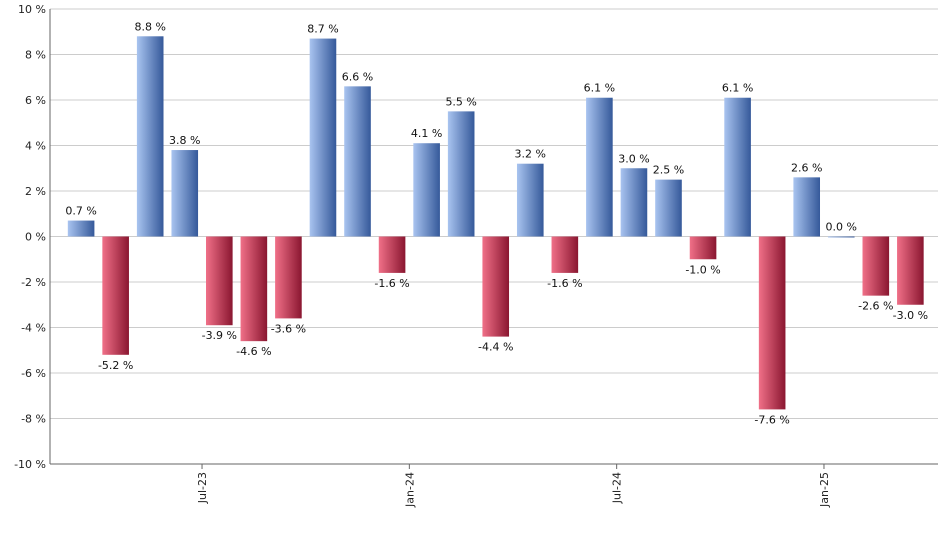  Describe the element at coordinates (357, 76) in the screenshot. I see `data-label: 6.6 %` at that location.